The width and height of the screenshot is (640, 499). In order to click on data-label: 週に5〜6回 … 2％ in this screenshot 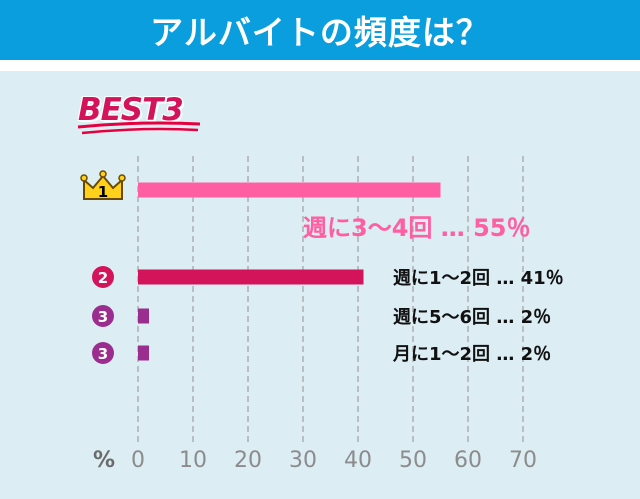, I will do `click(472, 317)`.